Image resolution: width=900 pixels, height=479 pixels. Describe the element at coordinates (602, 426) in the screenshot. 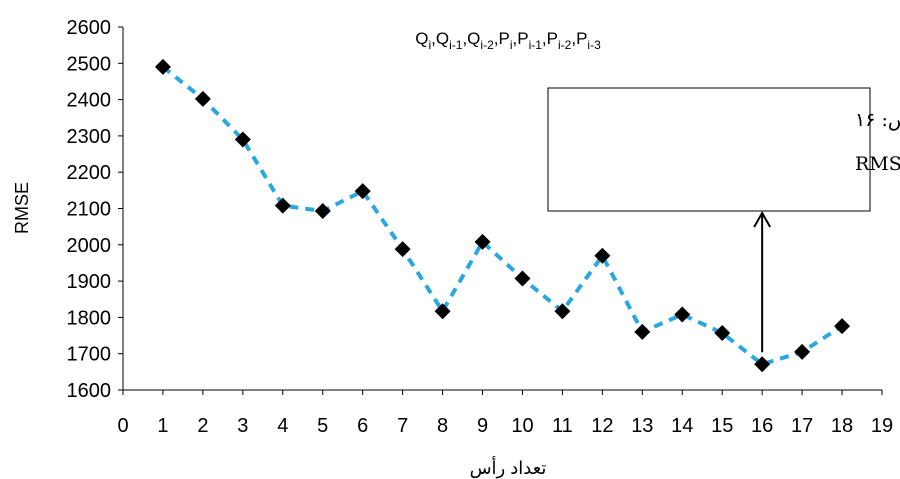

I see `x-tick-label: 12` at that location.